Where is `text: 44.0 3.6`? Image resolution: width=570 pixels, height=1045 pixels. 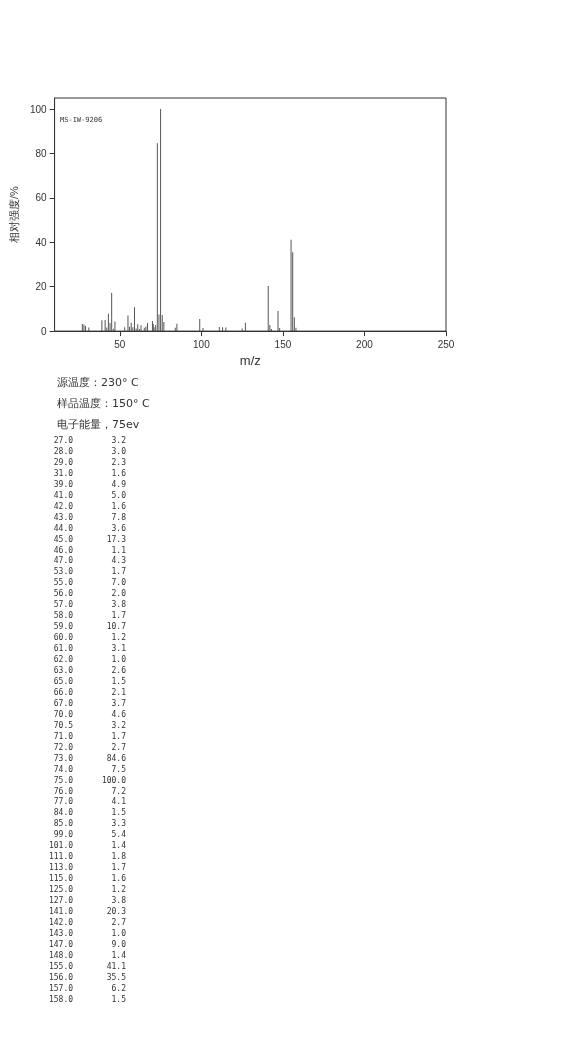 text: 44.0 3.6 is located at coordinates (89, 529).